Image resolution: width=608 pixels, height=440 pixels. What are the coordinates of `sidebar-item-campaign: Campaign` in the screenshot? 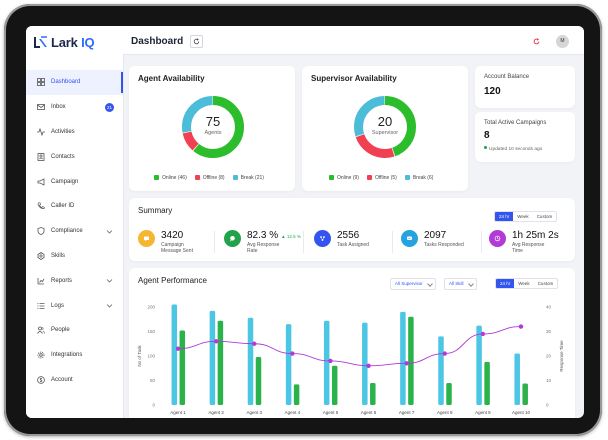 It's located at (74, 181).